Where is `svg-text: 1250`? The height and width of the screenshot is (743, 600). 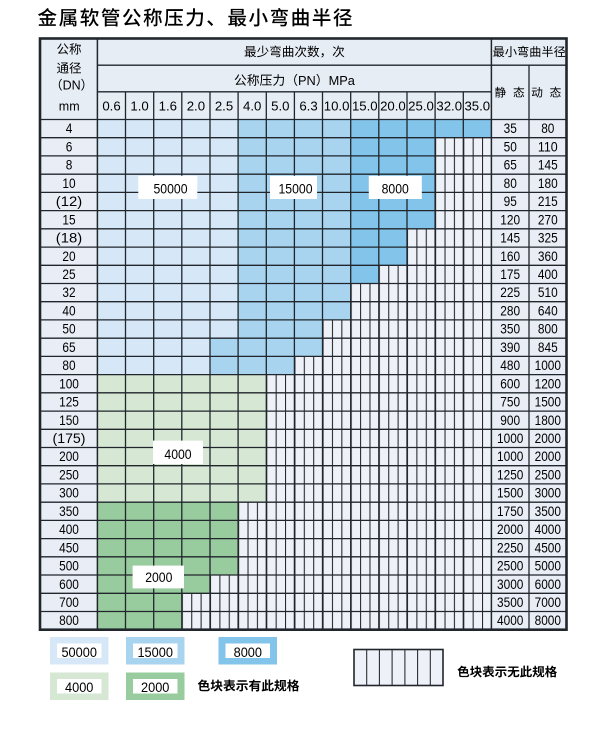 svg-text: 1250 is located at coordinates (510, 474).